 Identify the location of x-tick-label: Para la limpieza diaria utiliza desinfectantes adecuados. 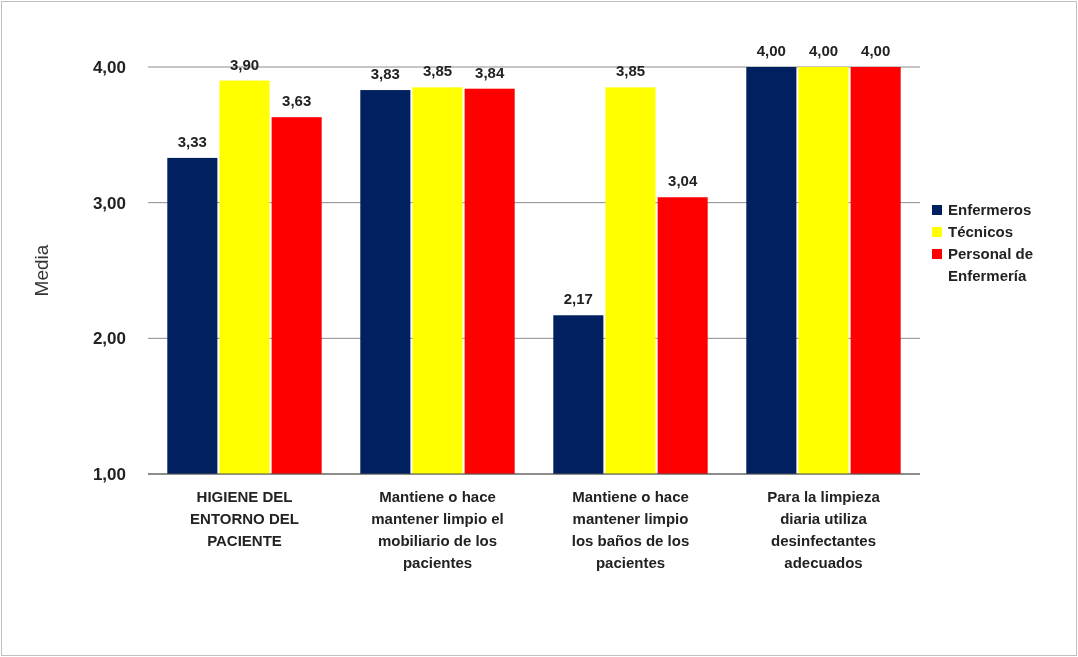
(824, 529).